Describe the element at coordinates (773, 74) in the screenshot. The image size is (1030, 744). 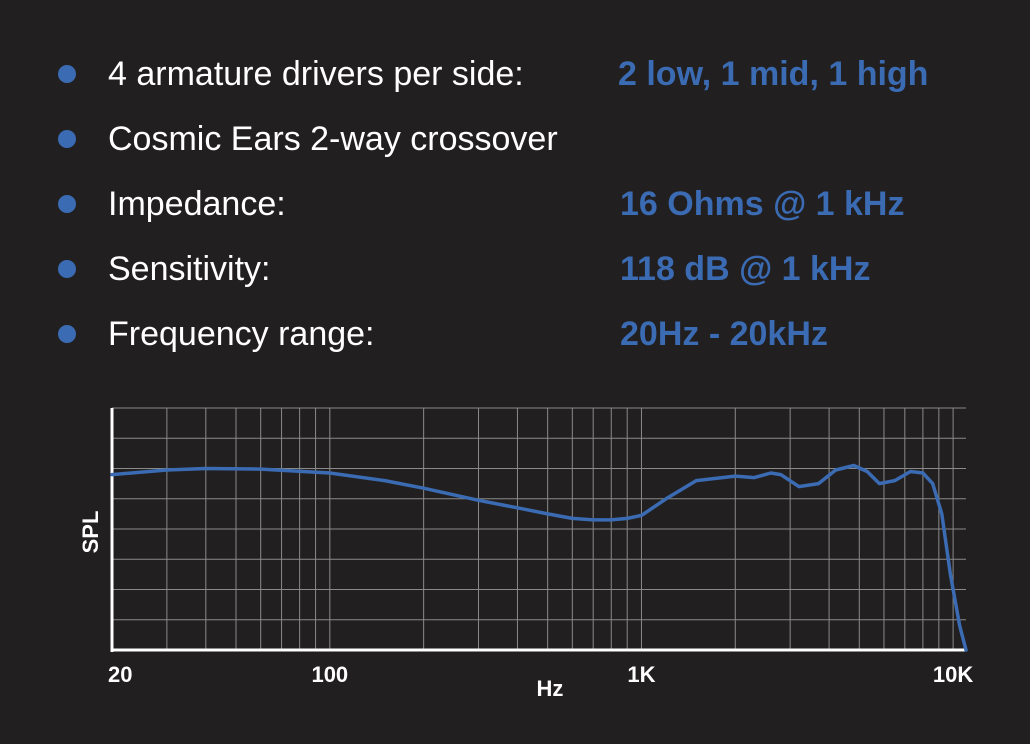
I see `spec-value: 2 low, 1 mid, 1 high` at that location.